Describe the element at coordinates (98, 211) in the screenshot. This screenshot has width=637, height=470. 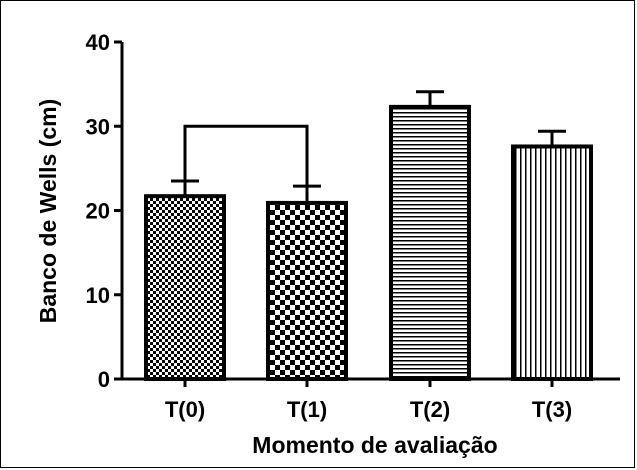
I see `y-tick-label: 20` at that location.